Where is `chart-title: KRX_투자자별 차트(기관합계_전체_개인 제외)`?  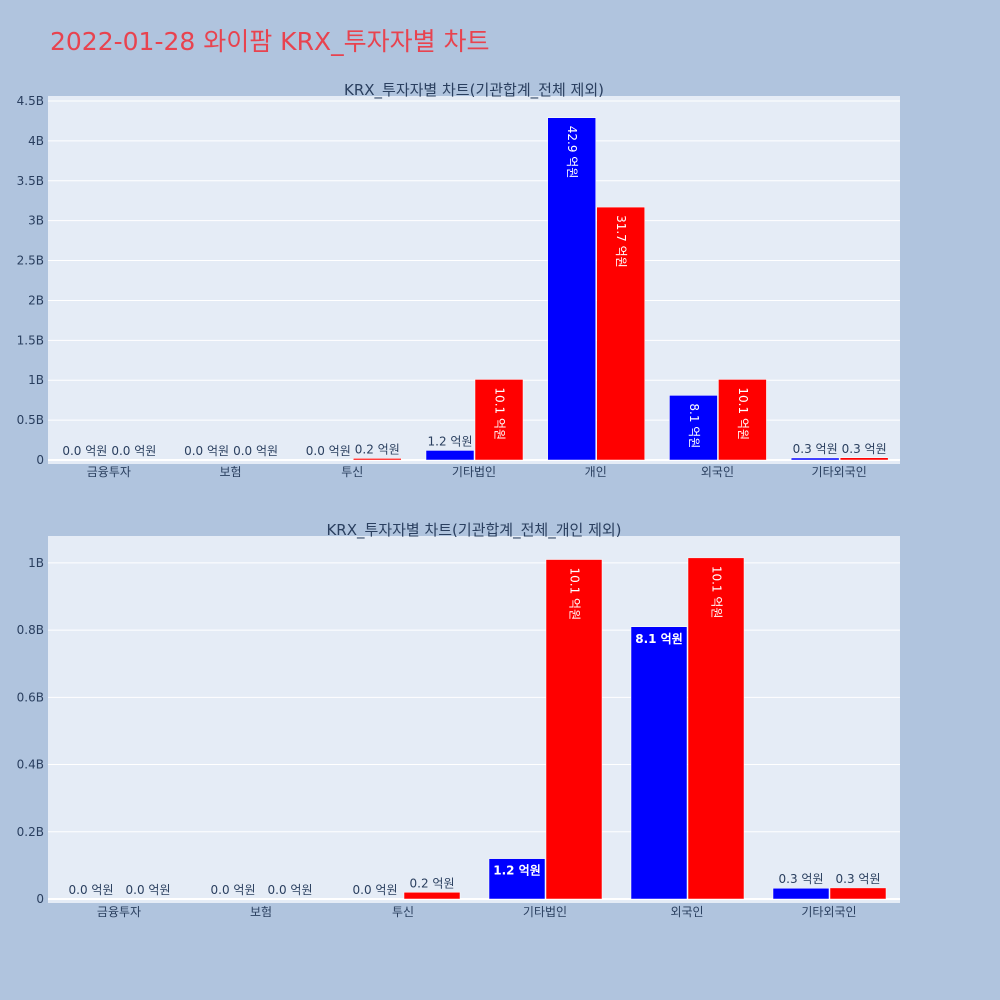 chart-title: KRX_투자자별 차트(기관합계_전체_개인 제외) is located at coordinates (473, 530).